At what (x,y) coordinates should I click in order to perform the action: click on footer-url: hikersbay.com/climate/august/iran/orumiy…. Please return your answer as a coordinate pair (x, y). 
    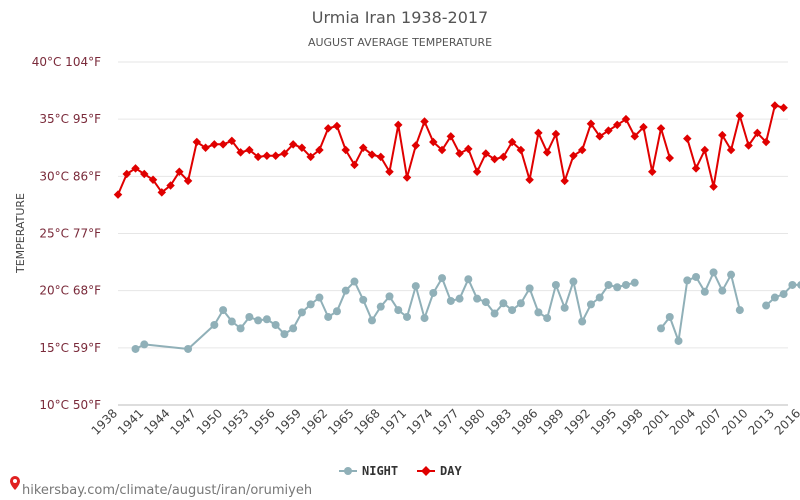
    Looking at the image, I should click on (167, 490).